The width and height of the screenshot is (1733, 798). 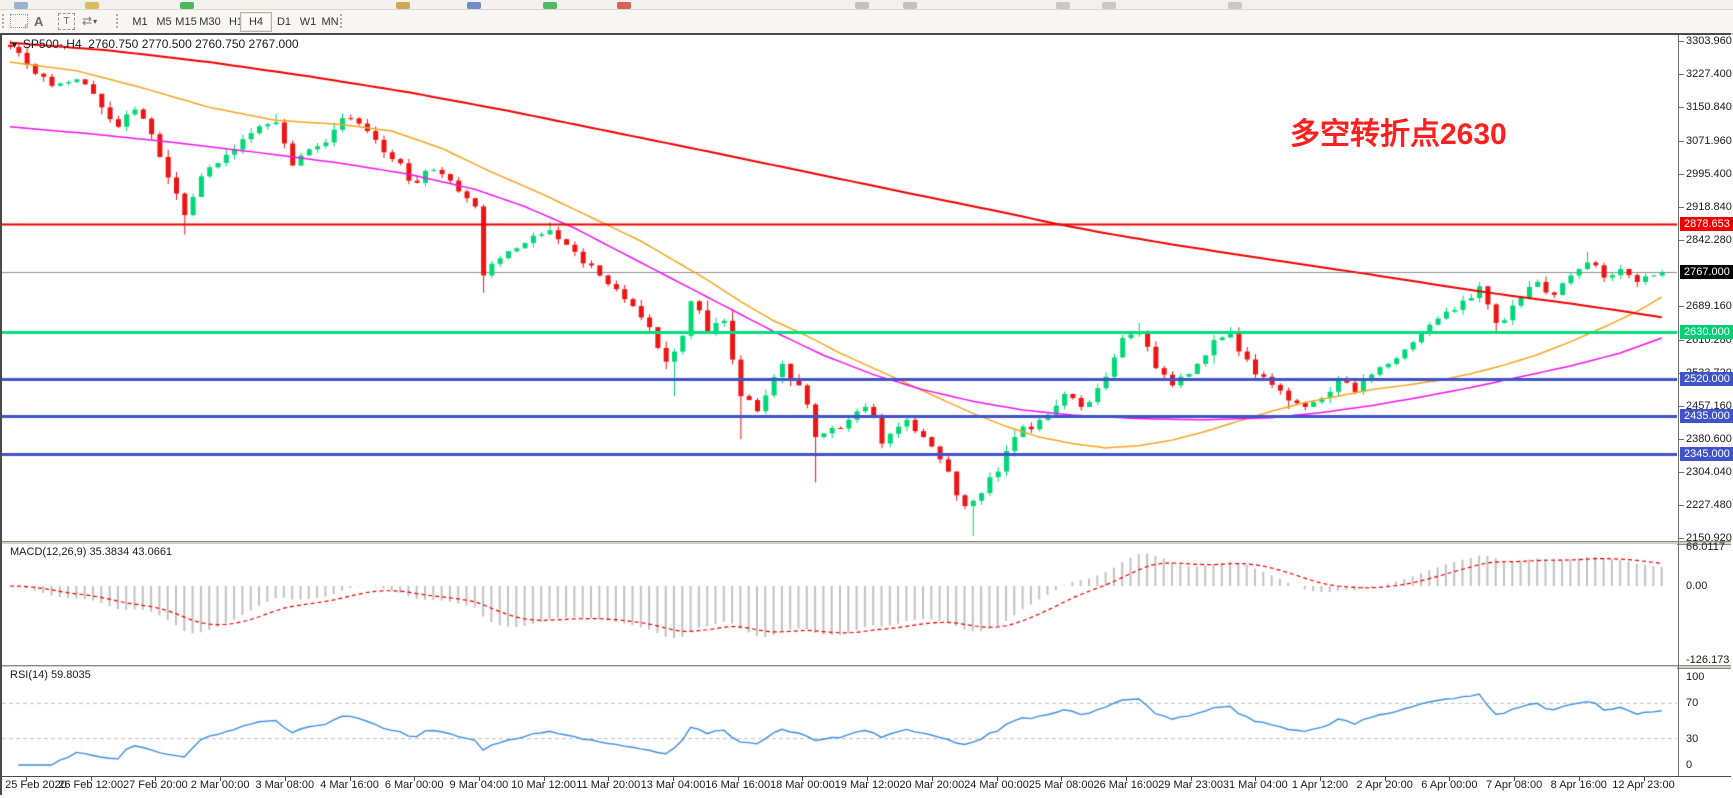 I want to click on y-axis-tick: 2304.040, so click(x=1709, y=472).